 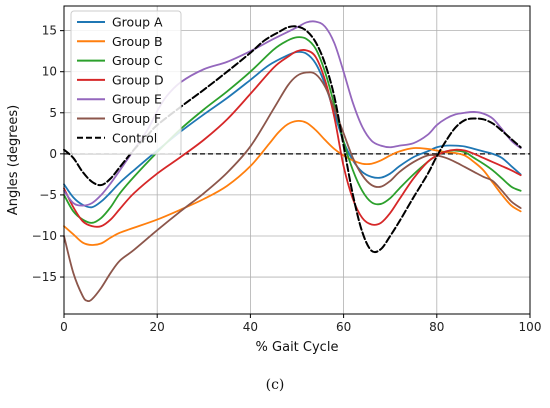 I want to click on y-tick-label: 15, so click(x=49, y=31).